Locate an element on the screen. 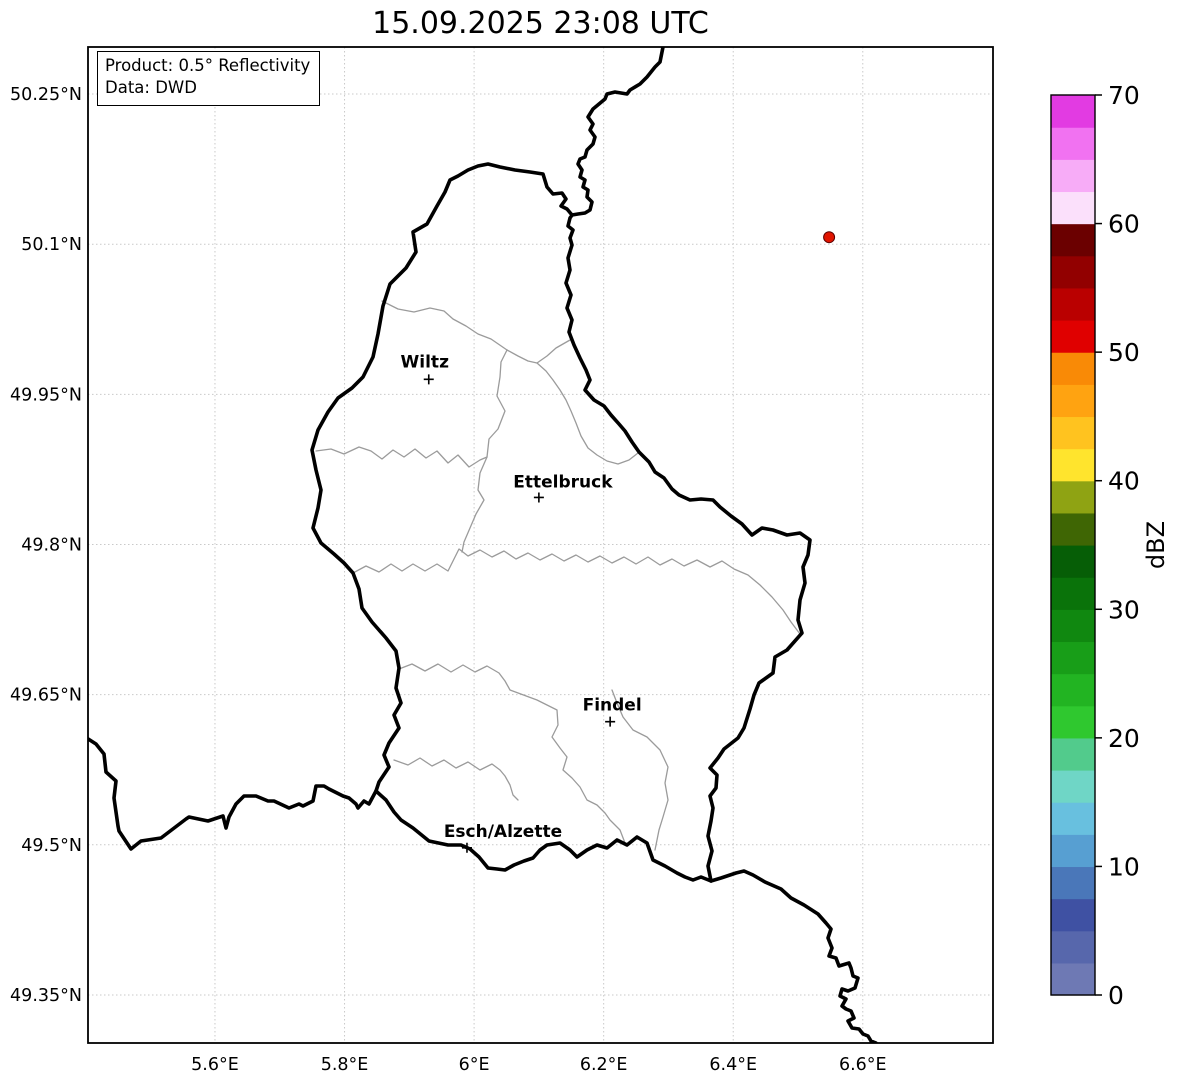  colorbar-tick-label: 50 is located at coordinates (1124, 352).